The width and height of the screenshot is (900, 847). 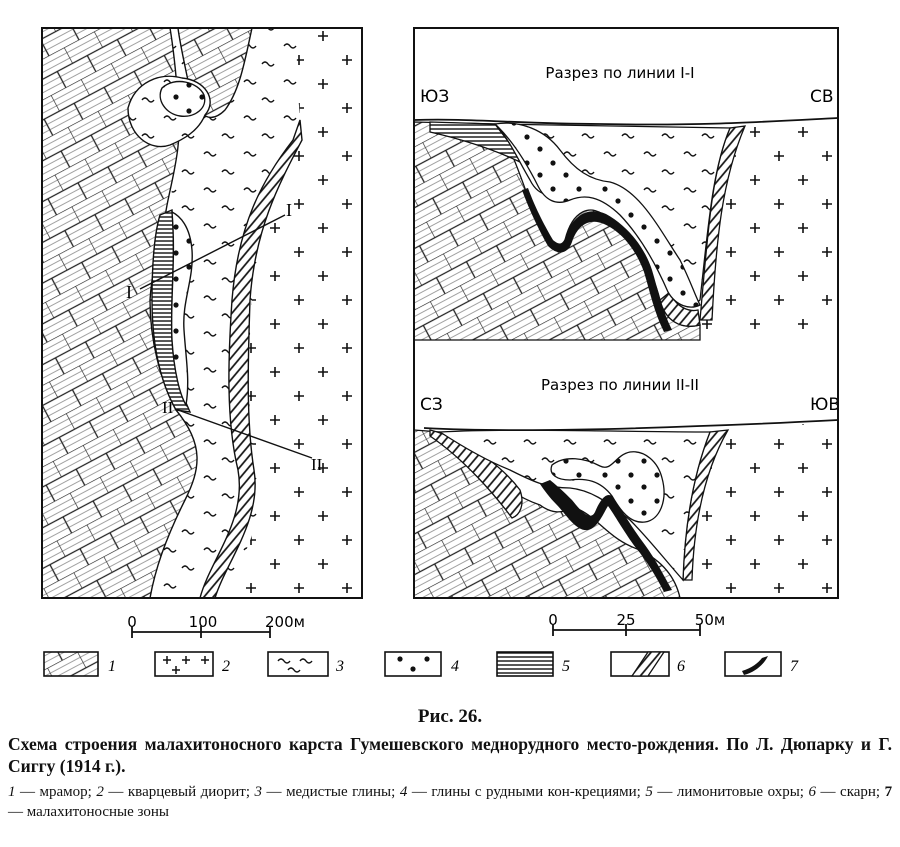 I want to click on scale-left-label-200: 200м, so click(x=285, y=622).